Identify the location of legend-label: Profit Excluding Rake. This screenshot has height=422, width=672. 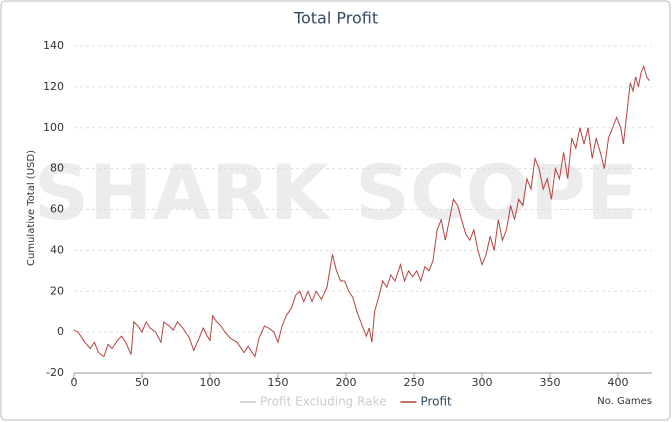
(323, 402).